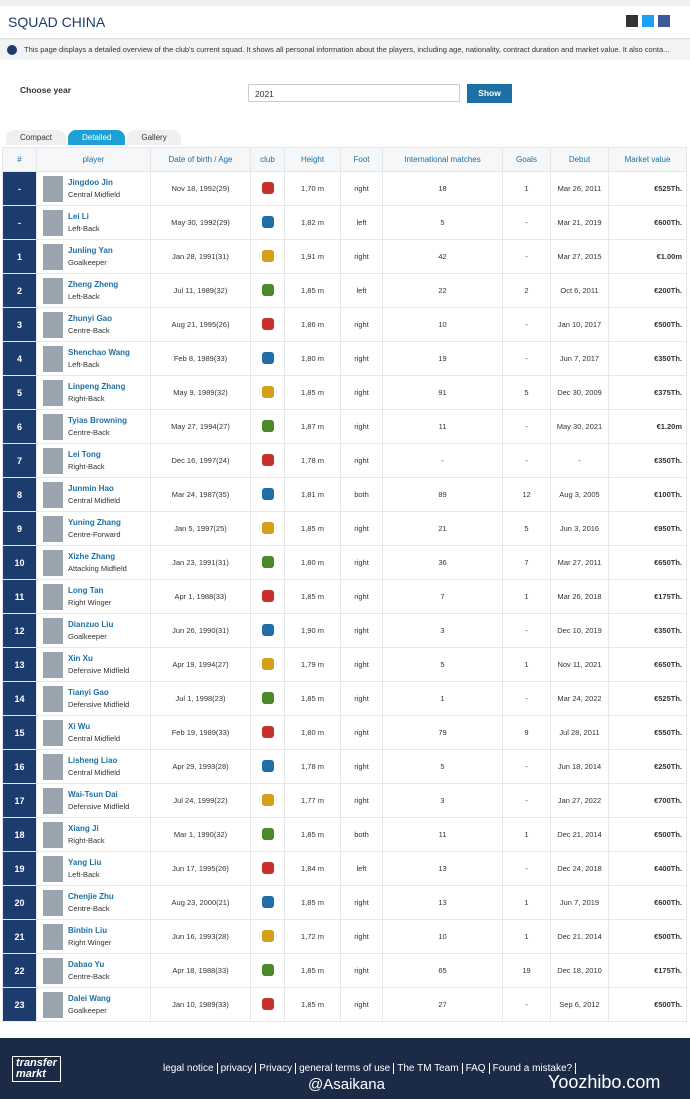 The image size is (690, 1099). Describe the element at coordinates (93, 222) in the screenshot. I see `player-cell: Lei Li Left-Back` at that location.